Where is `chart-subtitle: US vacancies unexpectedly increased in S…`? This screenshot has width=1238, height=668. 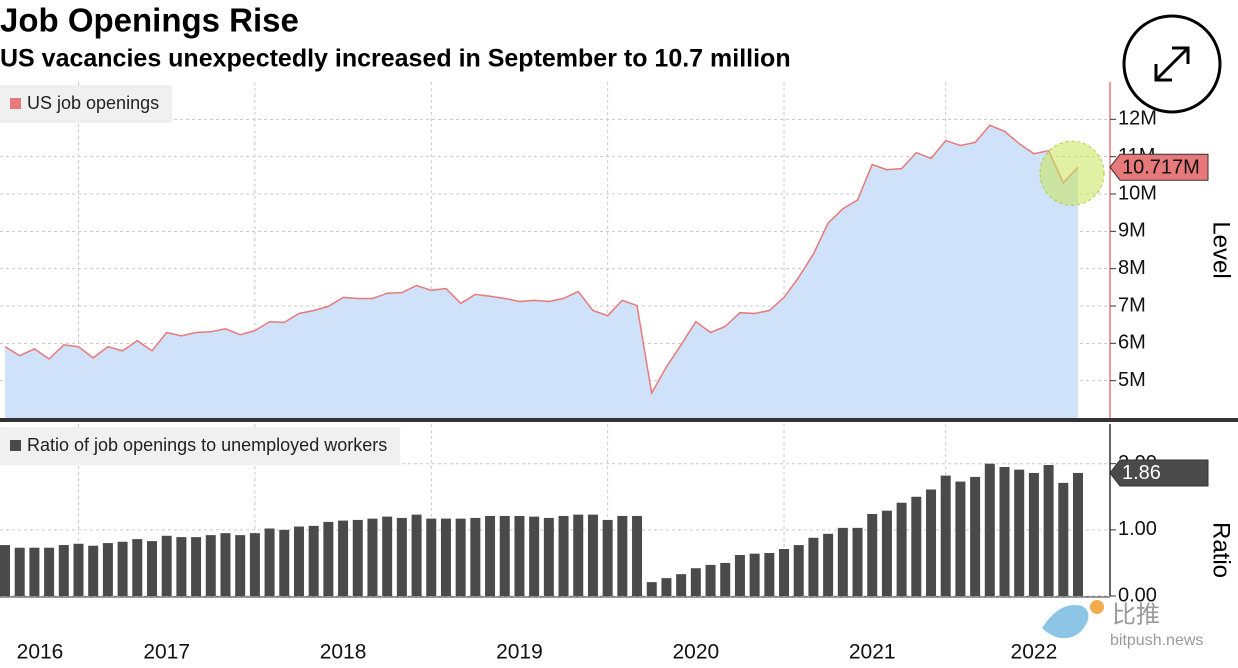
chart-subtitle: US vacancies unexpectedly increased in S… is located at coordinates (395, 59).